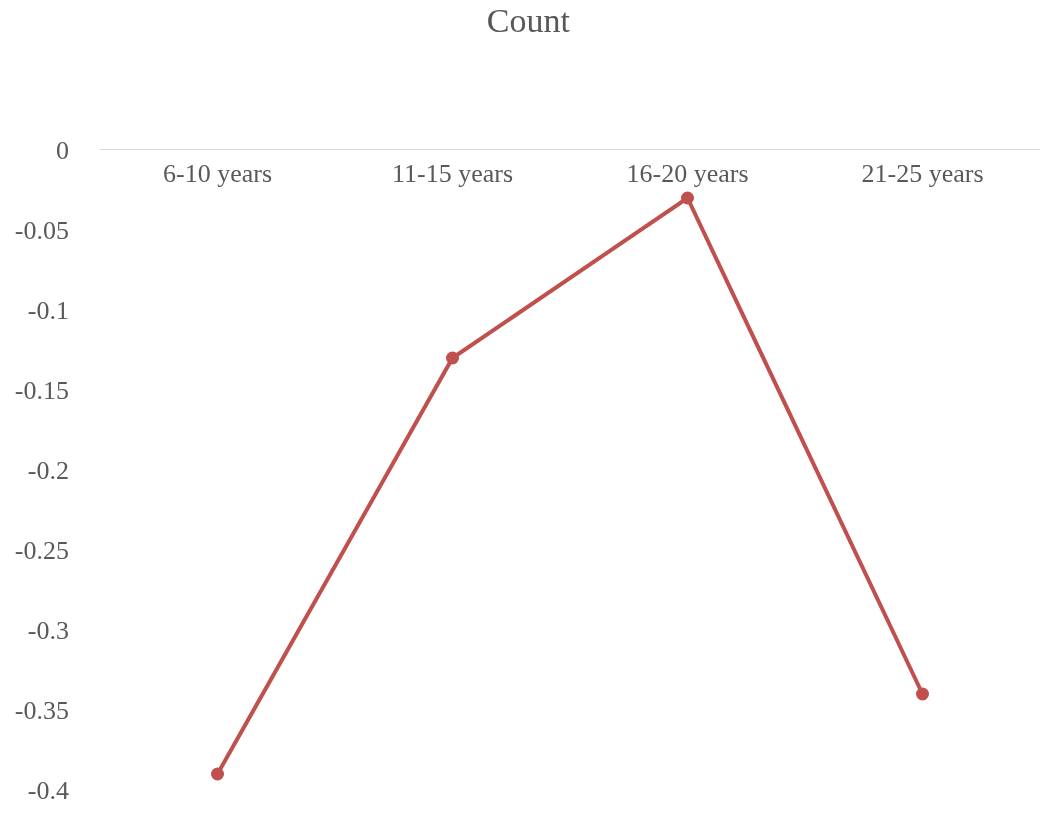 The width and height of the screenshot is (1040, 832). What do you see at coordinates (528, 21) in the screenshot?
I see `chart-title: Count` at bounding box center [528, 21].